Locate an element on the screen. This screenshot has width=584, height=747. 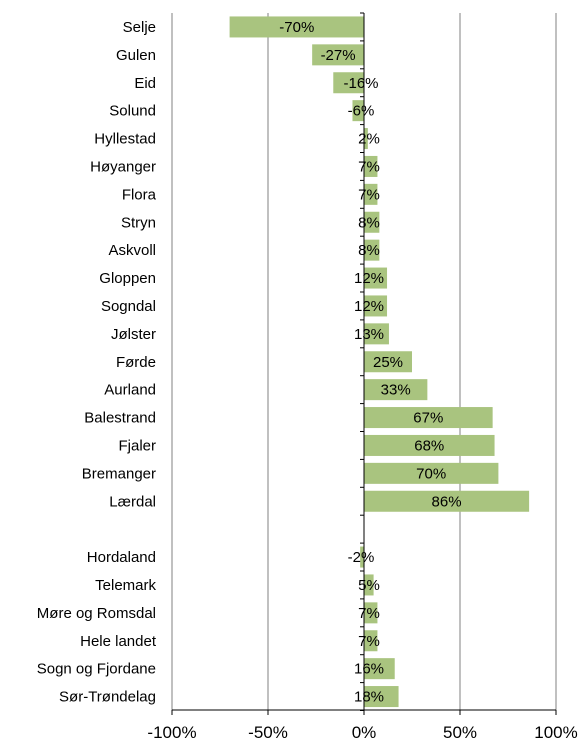
data-label-15: 68% is located at coordinates (429, 445).